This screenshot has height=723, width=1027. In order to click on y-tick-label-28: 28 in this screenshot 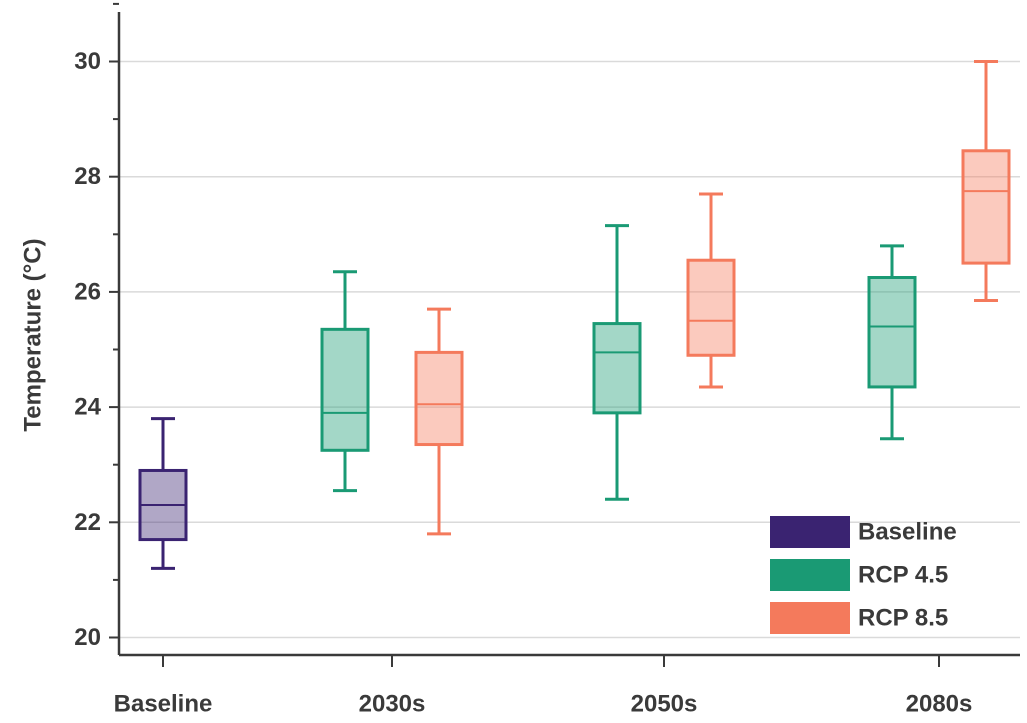, I will do `click(87, 176)`.